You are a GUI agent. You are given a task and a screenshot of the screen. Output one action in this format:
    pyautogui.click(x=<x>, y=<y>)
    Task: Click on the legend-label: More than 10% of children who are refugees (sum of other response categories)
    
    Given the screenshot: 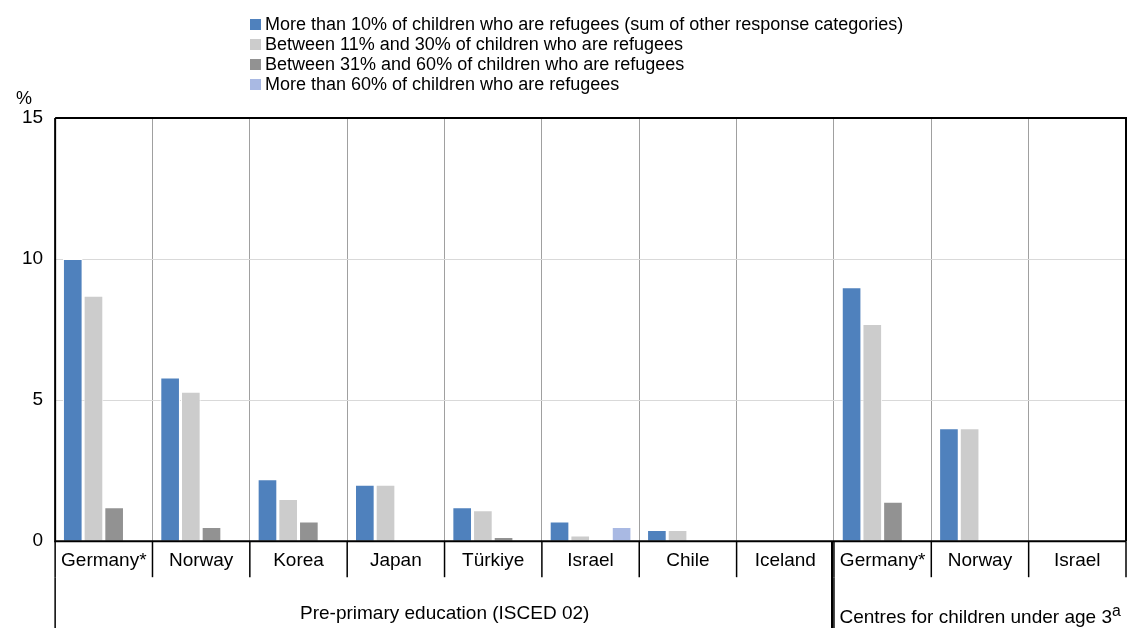 What is the action you would take?
    pyautogui.click(x=584, y=24)
    